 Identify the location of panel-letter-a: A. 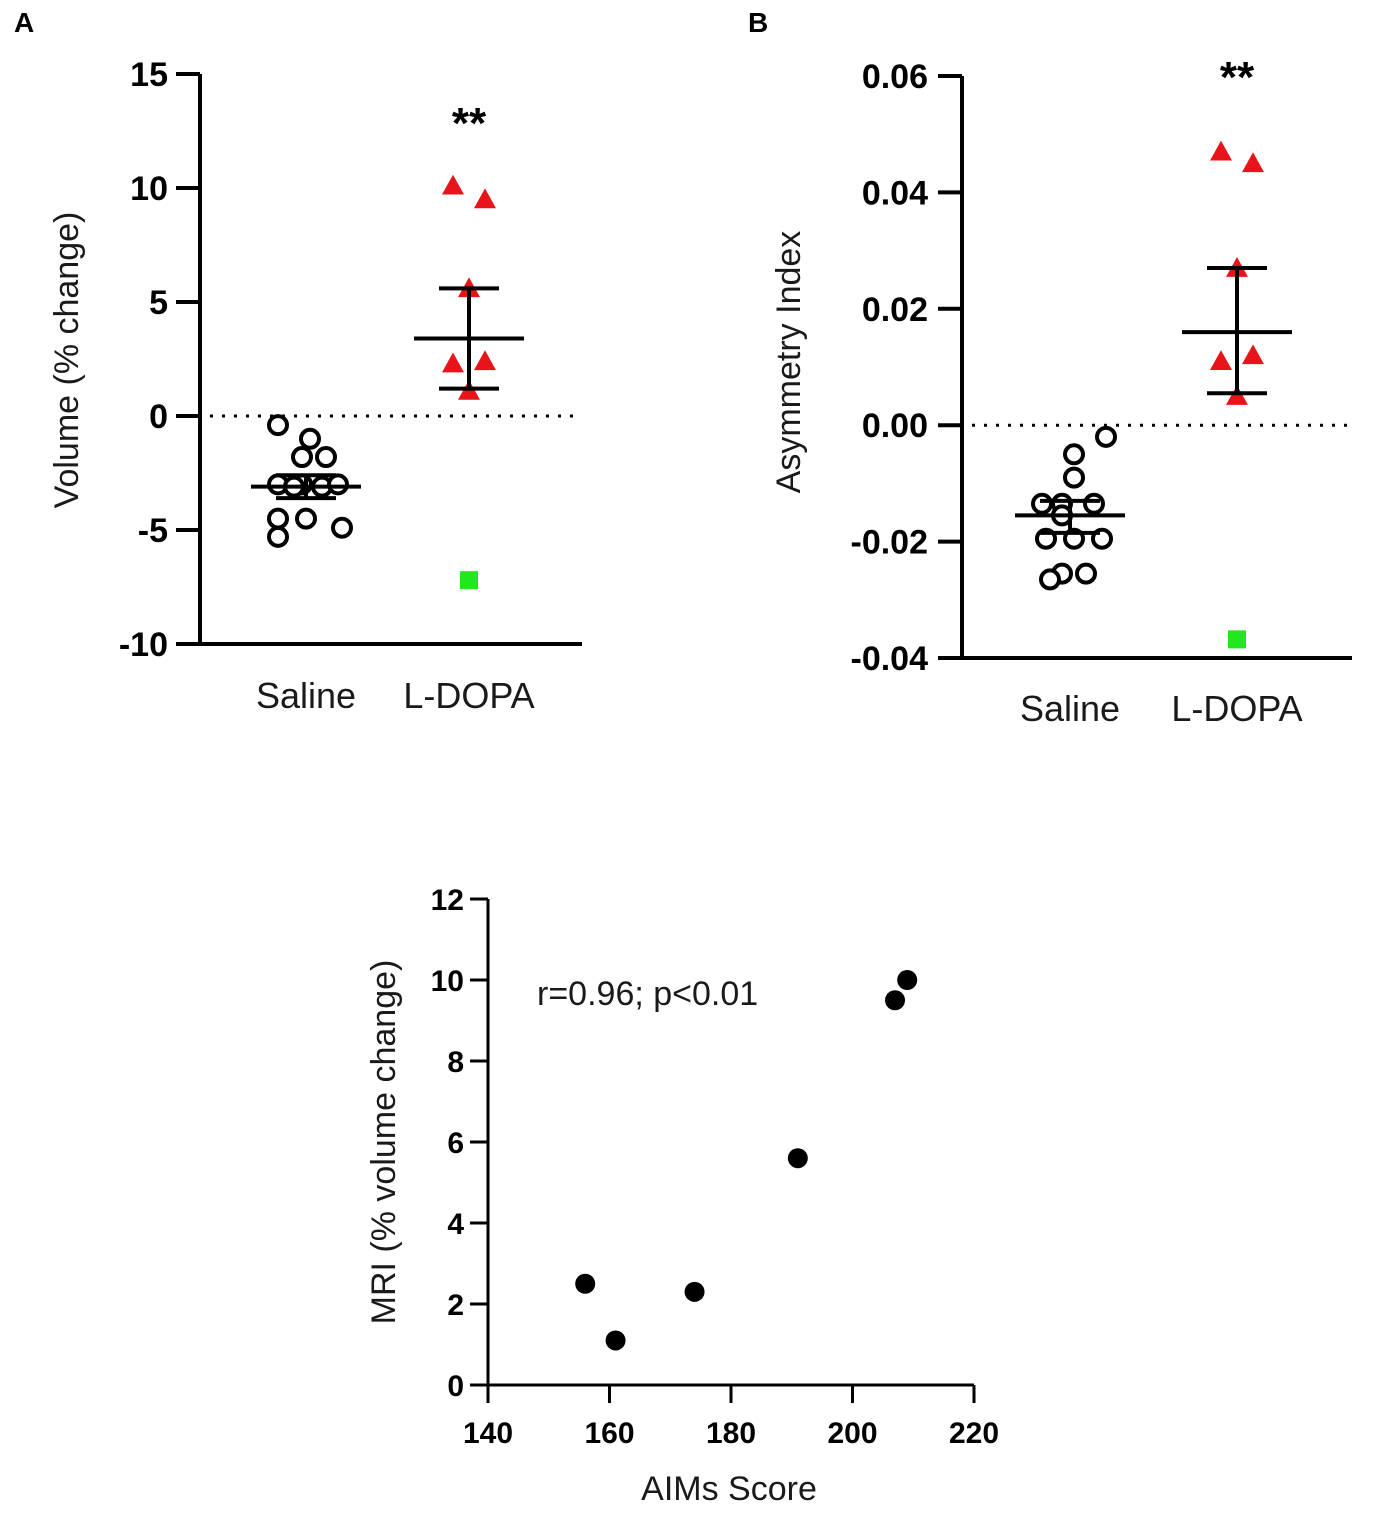
(24, 22).